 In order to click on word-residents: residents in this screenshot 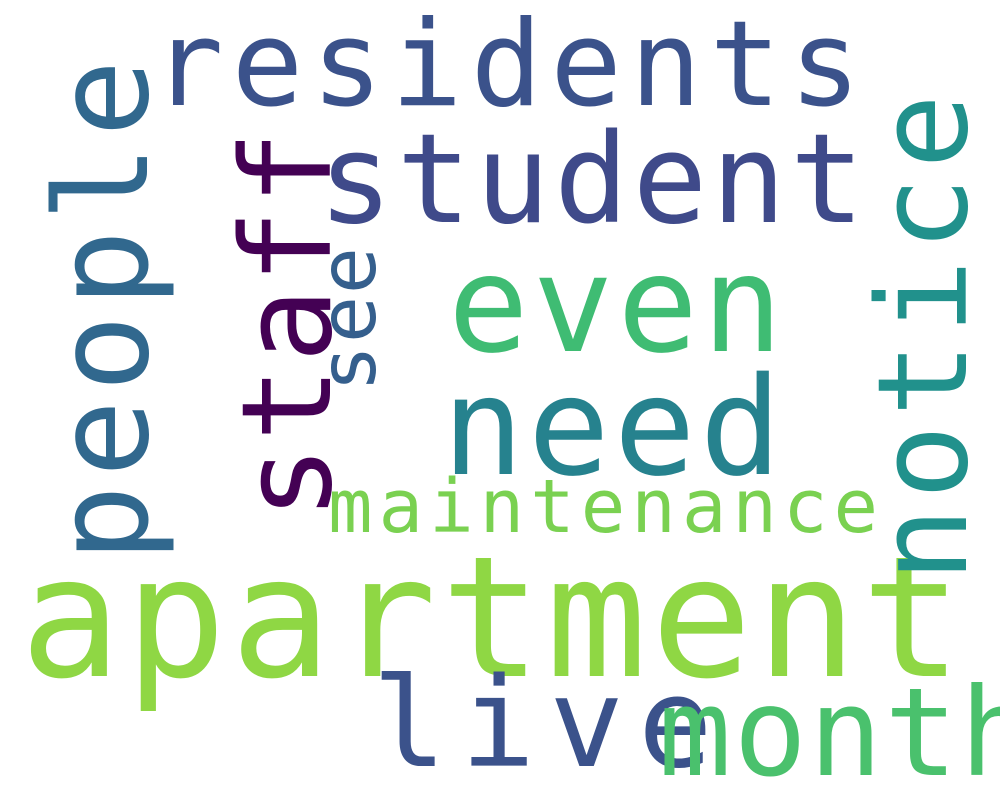, I will do `click(510, 67)`.